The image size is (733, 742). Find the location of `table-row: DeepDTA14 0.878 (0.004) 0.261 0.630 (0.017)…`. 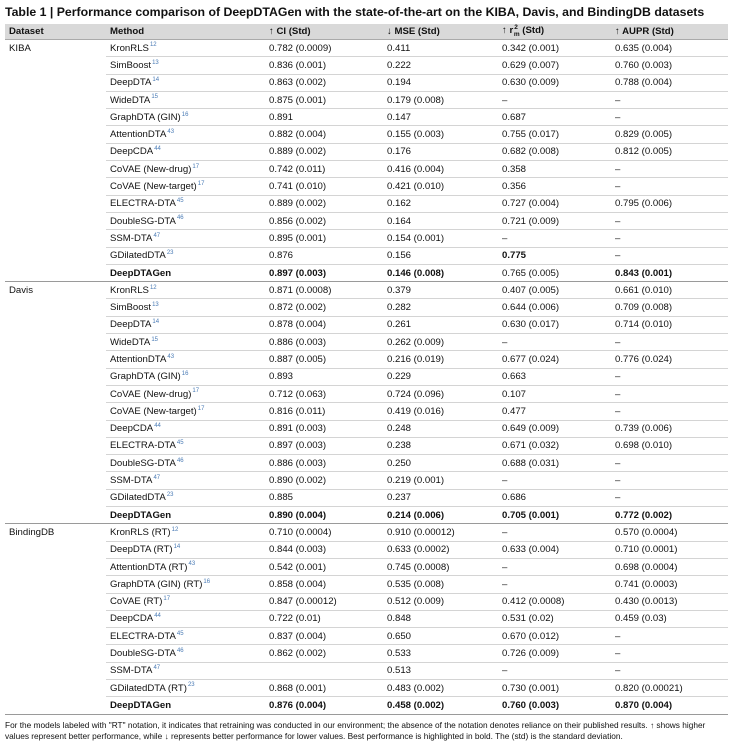

table-row: DeepDTA14 0.878 (0.004) 0.261 0.630 (0.017)… is located at coordinates (366, 325).